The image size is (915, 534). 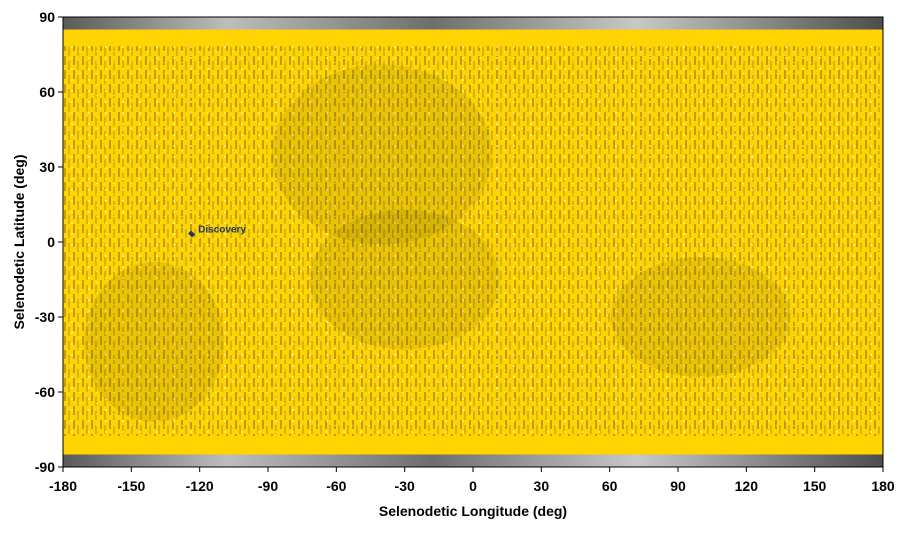 I want to click on y-tick-label: 0, so click(x=51, y=242).